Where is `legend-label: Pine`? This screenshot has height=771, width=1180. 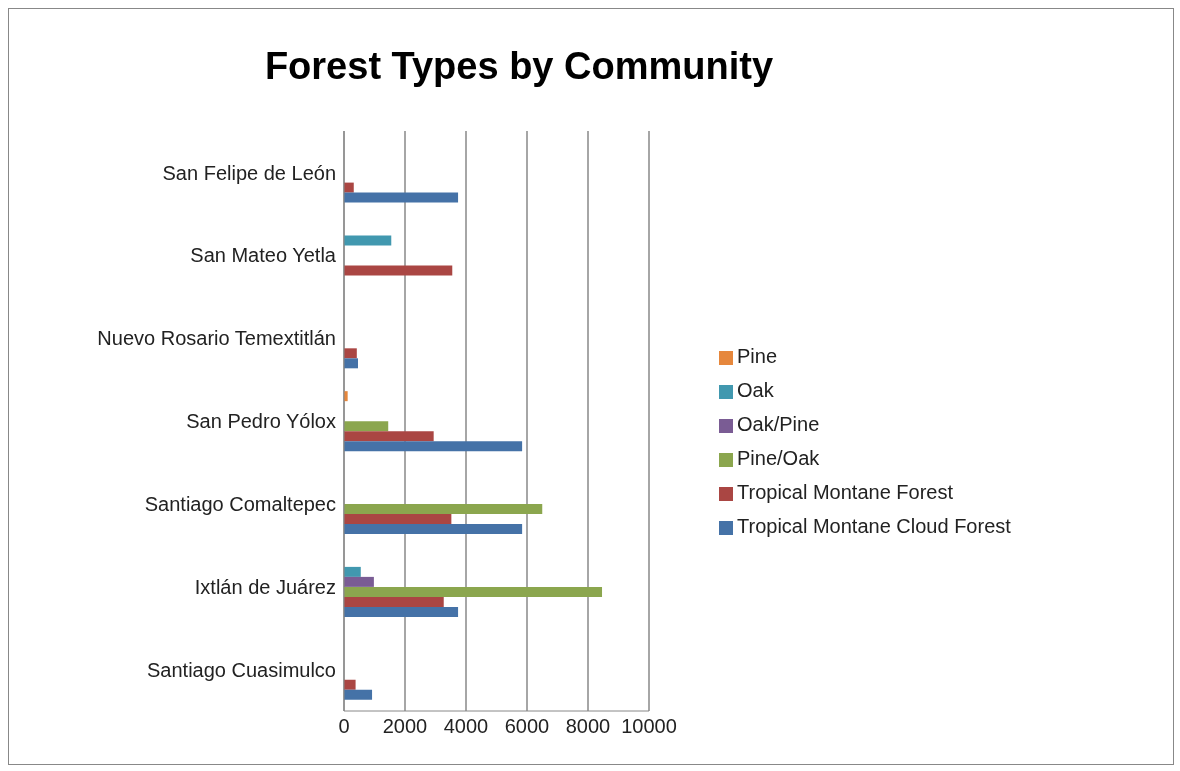
legend-label: Pine is located at coordinates (757, 356).